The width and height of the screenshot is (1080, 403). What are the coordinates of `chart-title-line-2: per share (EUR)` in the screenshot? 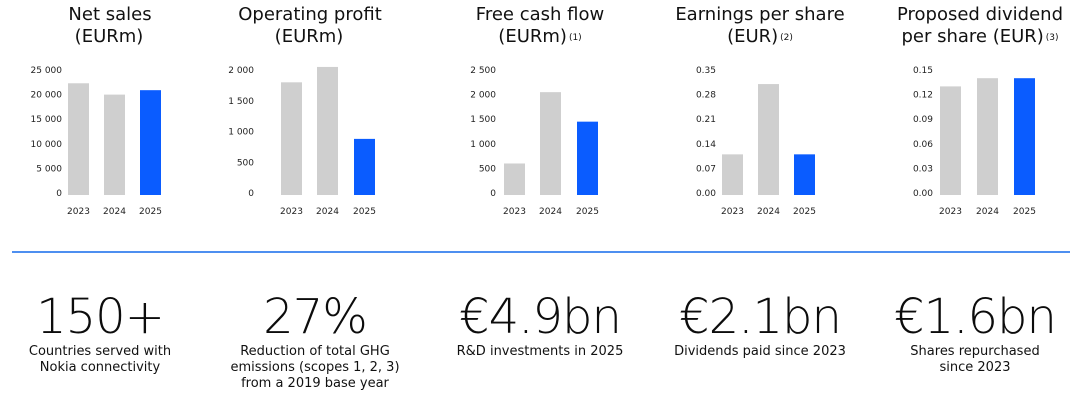 It's located at (972, 36).